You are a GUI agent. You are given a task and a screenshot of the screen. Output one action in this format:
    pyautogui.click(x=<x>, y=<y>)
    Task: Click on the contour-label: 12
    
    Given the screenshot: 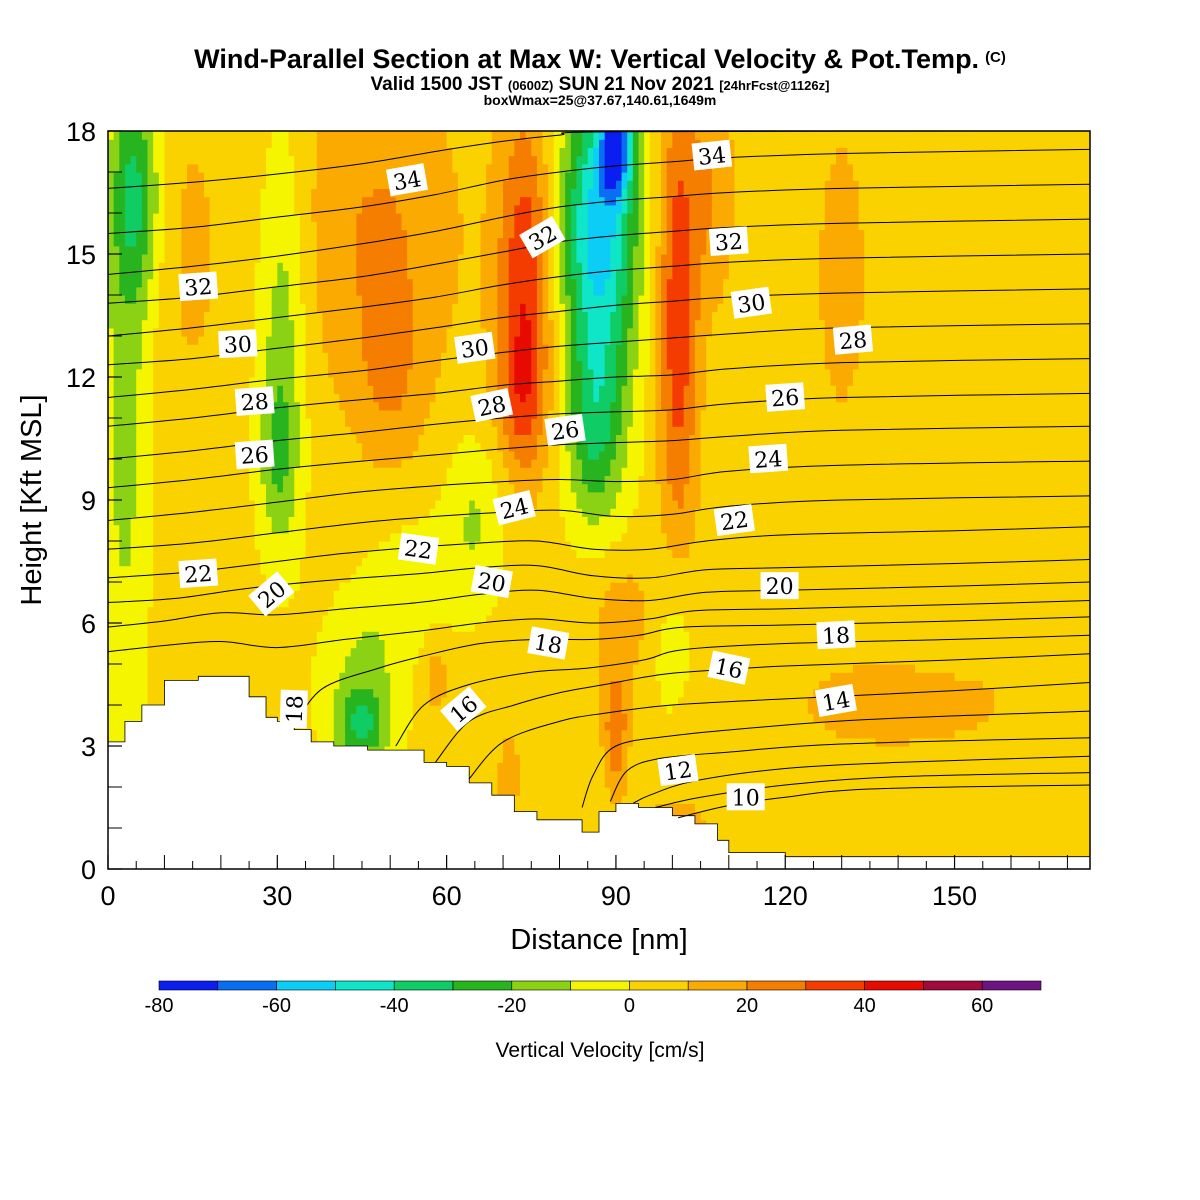 What is the action you would take?
    pyautogui.click(x=678, y=770)
    